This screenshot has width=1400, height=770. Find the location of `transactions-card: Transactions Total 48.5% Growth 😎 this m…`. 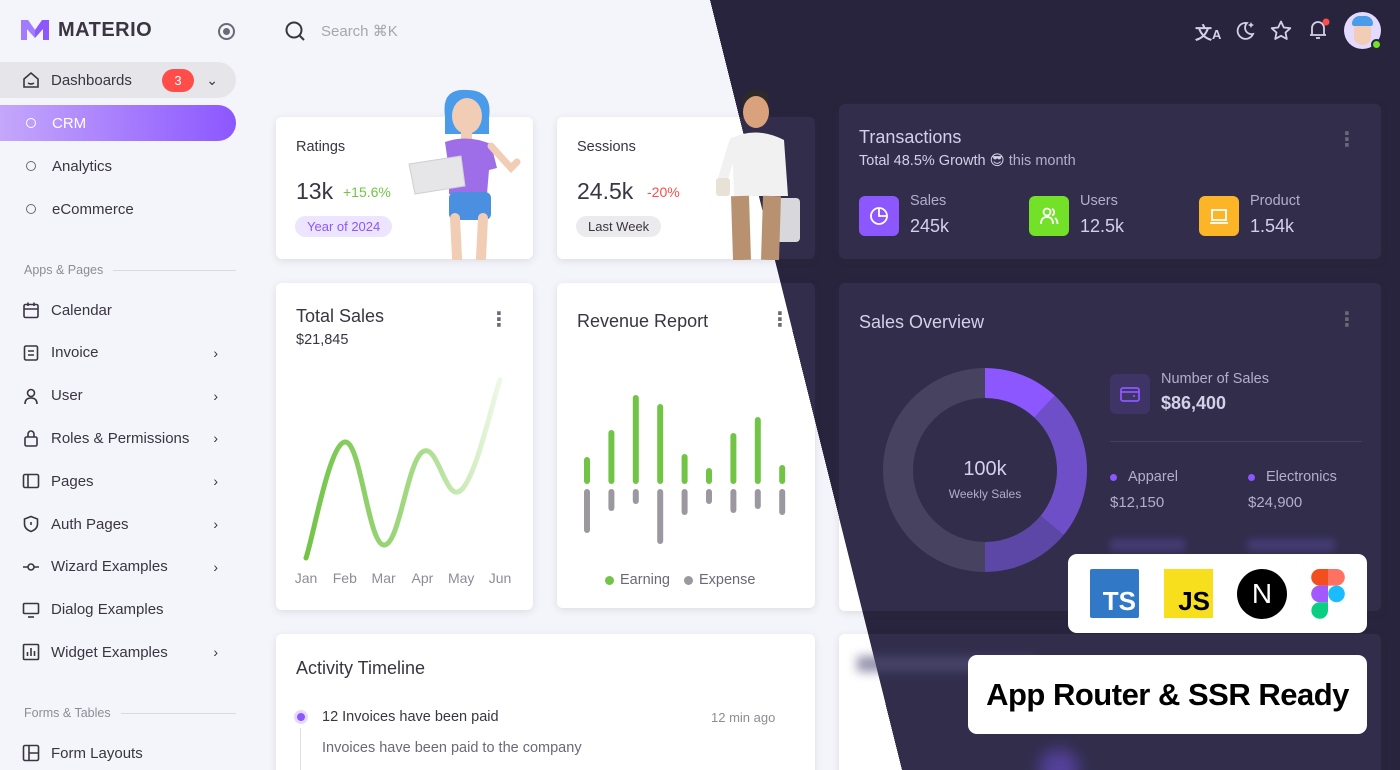

transactions-card: Transactions Total 48.5% Growth 😎 this m… is located at coordinates (1110, 181).